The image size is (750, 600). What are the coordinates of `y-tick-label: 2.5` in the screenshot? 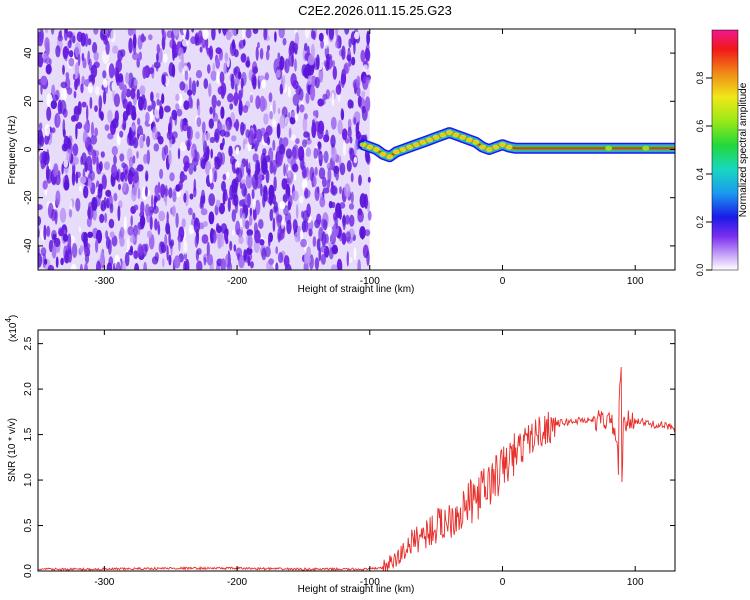 It's located at (28, 343).